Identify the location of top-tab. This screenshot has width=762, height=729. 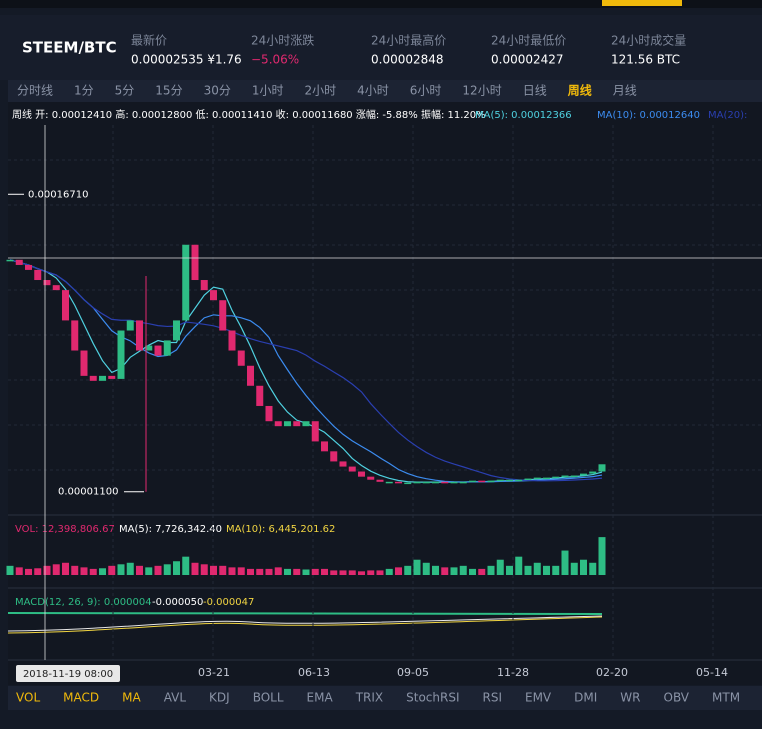
(642, 3).